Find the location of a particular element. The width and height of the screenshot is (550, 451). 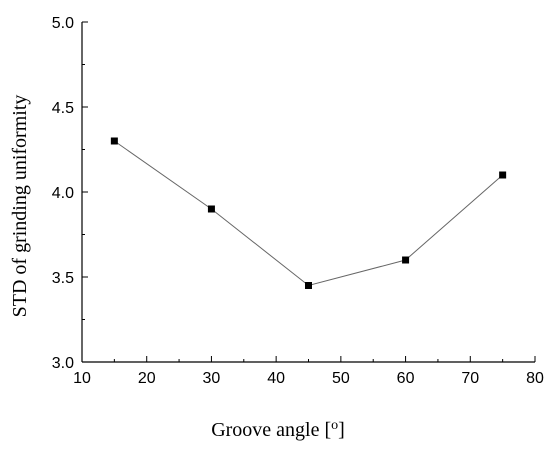

x-axis-ticks: 10 20 30 40 50 60 70 80 is located at coordinates (308, 371).